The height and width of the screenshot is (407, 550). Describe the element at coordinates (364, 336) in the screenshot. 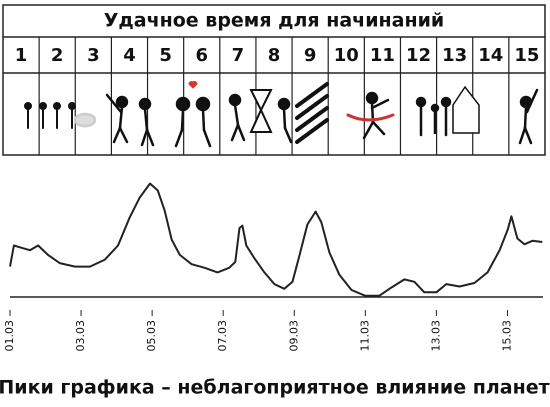

I see `x-tick-label: 11.03` at that location.